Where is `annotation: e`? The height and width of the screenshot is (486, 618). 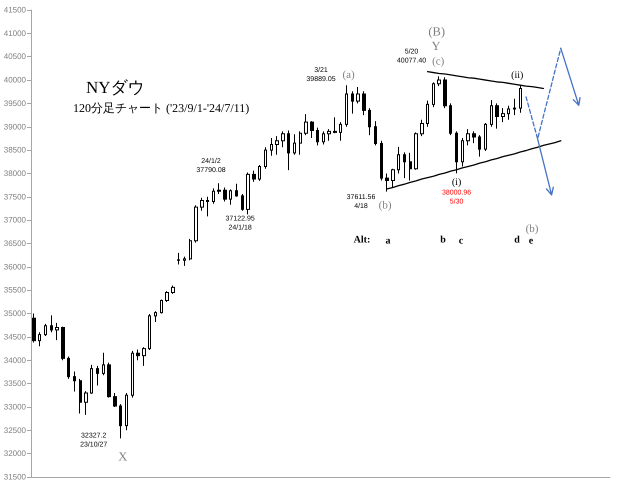
annotation: e is located at coordinates (531, 241).